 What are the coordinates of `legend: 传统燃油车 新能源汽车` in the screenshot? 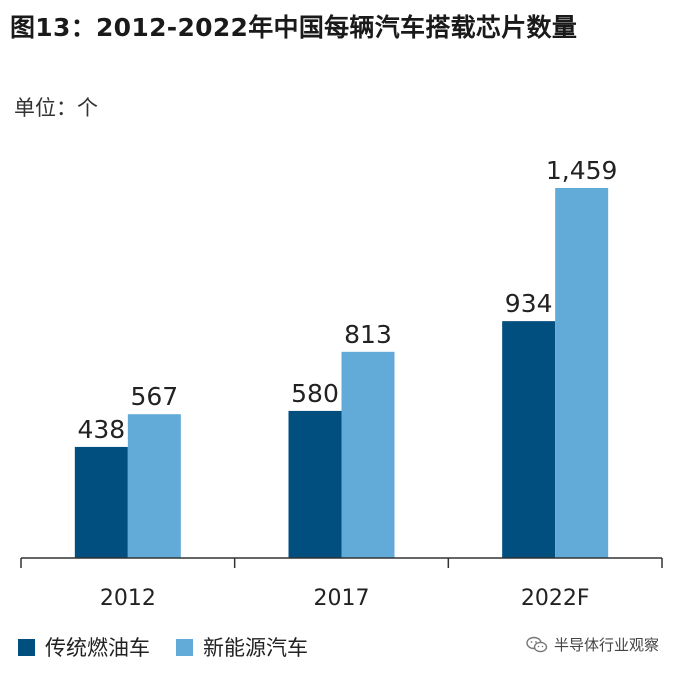 It's located at (176, 647).